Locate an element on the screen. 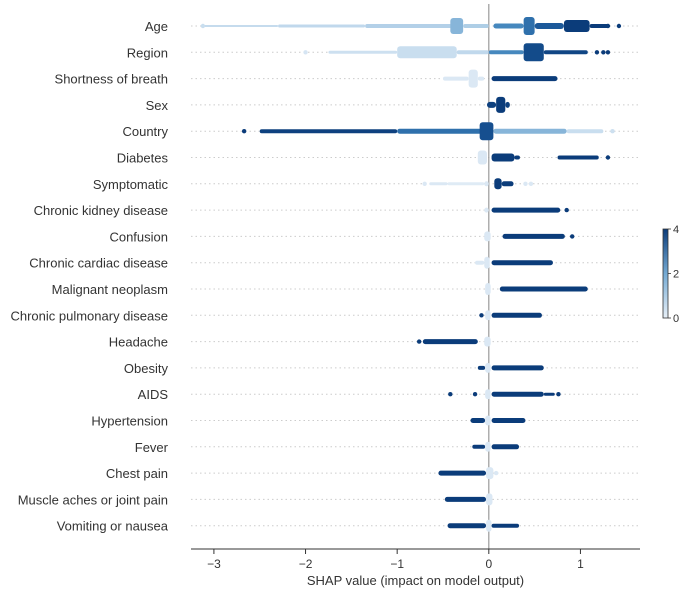  colorbar-tick-label: 0 is located at coordinates (676, 319).